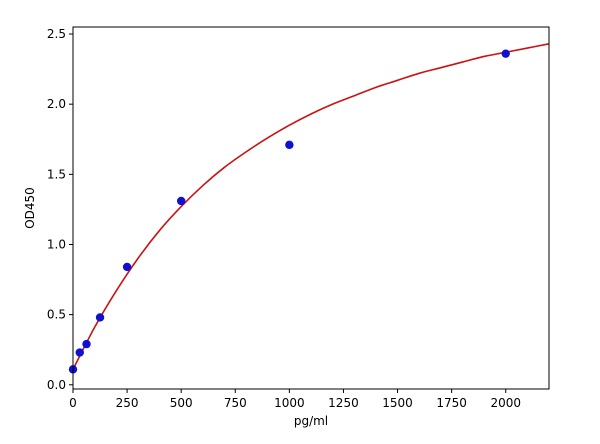 This screenshot has height=444, width=600. I want to click on y-tick-label: 1.5, so click(56, 174).